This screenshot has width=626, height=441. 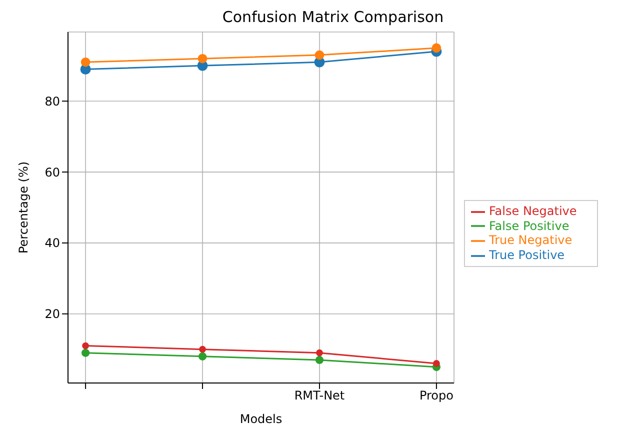 What do you see at coordinates (23, 207) in the screenshot?
I see `y-axis-title: Percentage (%)` at bounding box center [23, 207].